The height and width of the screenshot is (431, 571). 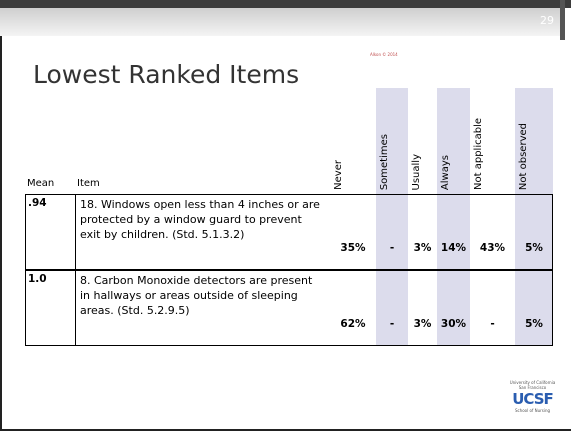 What do you see at coordinates (478, 154) in the screenshot?
I see `column-header: Not applicable` at bounding box center [478, 154].